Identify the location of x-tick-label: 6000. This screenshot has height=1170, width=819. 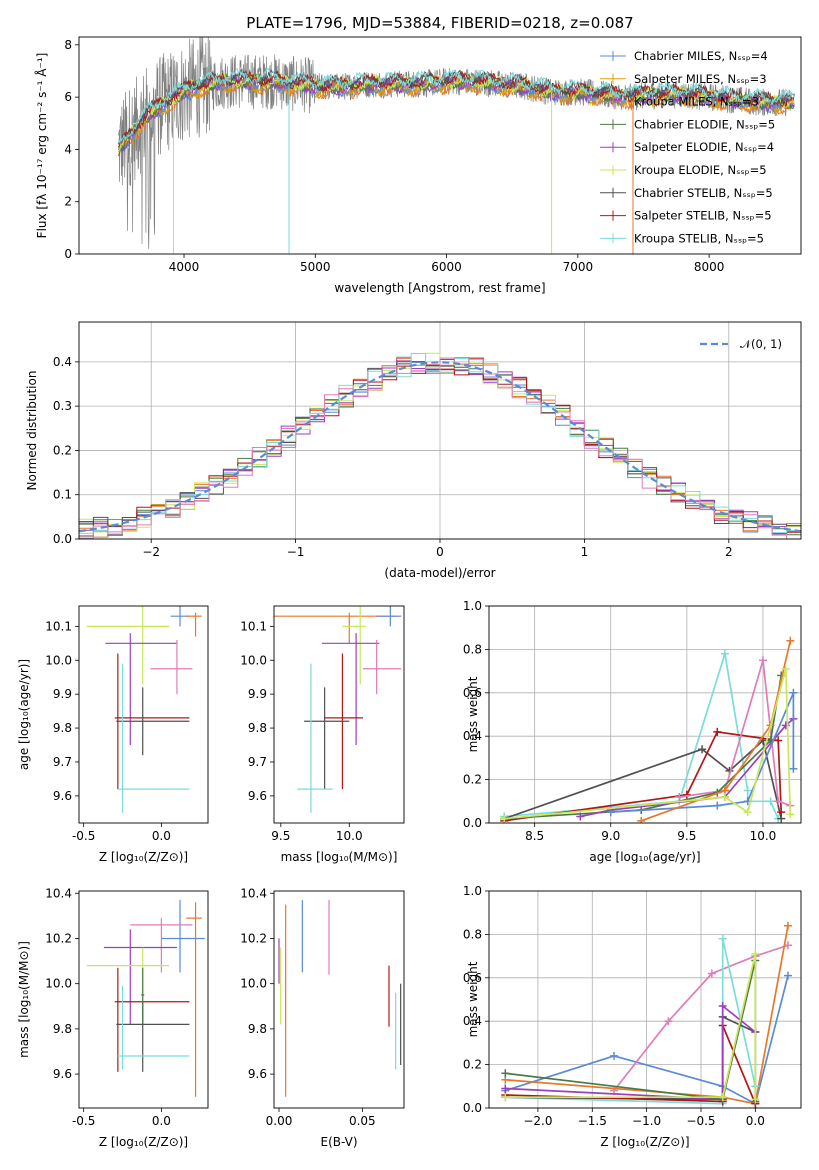
(446, 267).